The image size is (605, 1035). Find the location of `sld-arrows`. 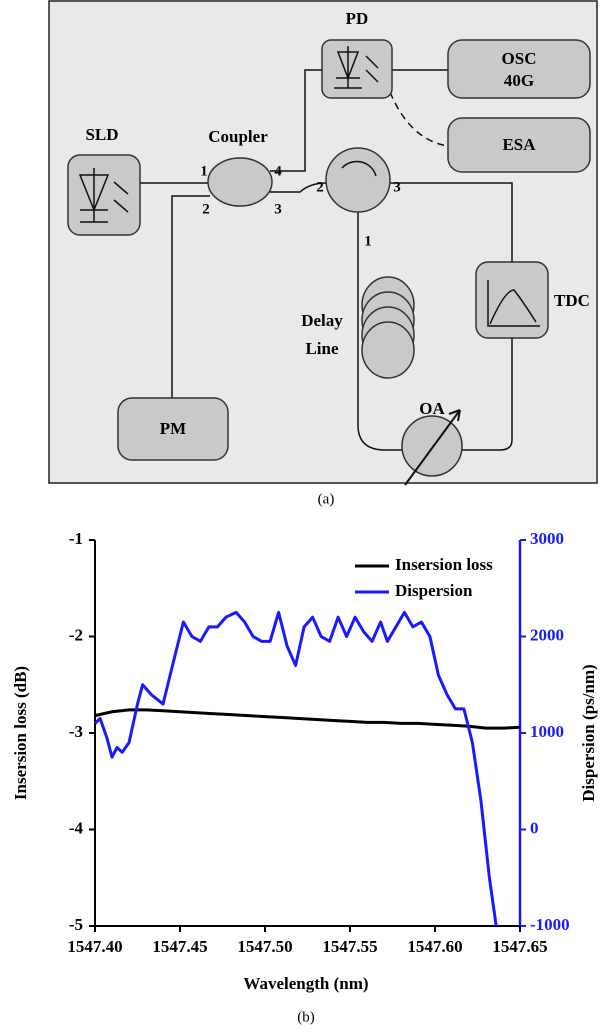

sld-arrows is located at coordinates (121, 197).